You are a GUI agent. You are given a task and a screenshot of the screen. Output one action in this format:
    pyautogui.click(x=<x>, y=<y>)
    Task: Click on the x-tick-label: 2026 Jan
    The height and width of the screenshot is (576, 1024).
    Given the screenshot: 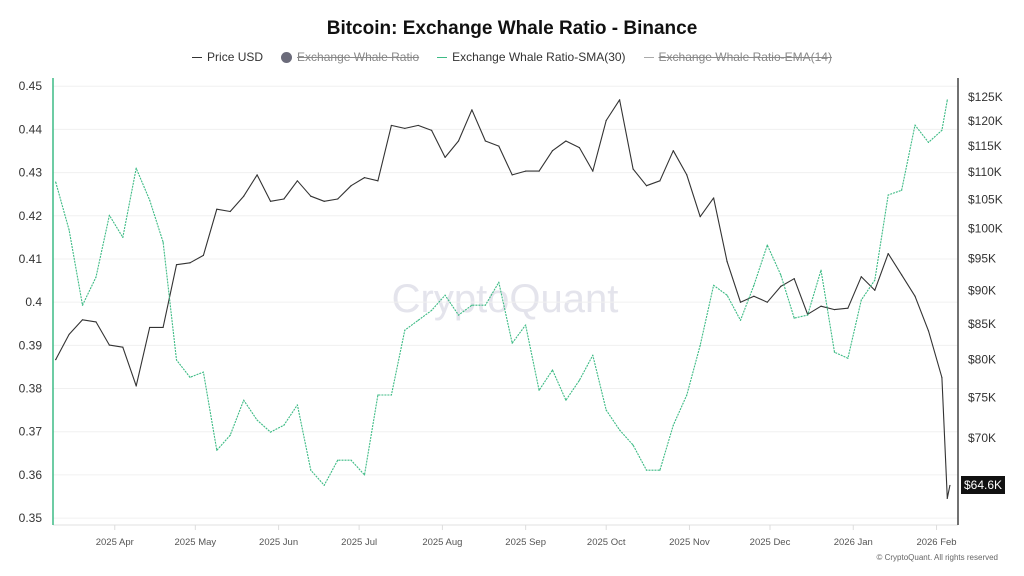 What is the action you would take?
    pyautogui.click(x=853, y=542)
    